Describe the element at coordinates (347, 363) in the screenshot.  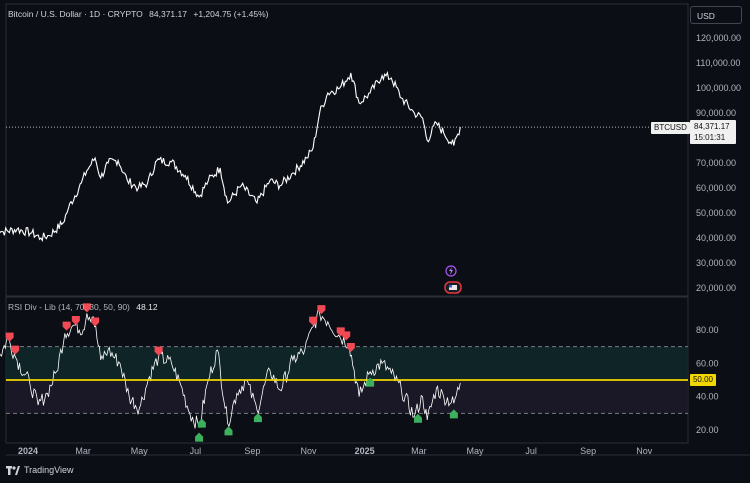
I see `rsi-upper-band` at that location.